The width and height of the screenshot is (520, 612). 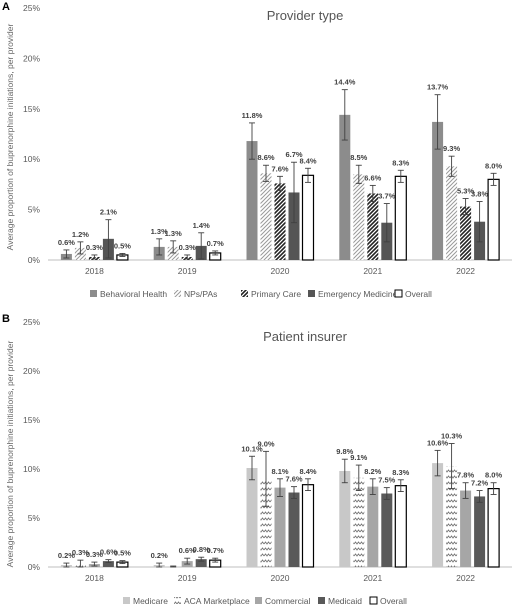 I want to click on panel-label: A, so click(x=6, y=7).